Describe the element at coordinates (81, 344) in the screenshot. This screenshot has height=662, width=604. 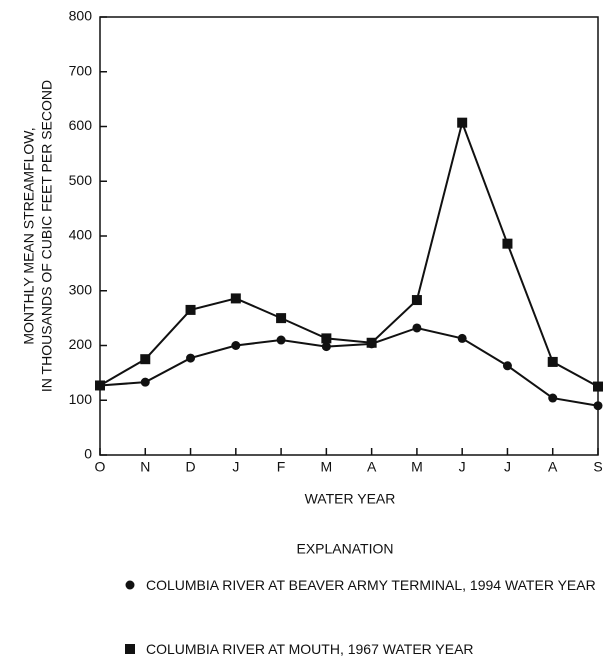
I see `y-tick-label: 200` at that location.